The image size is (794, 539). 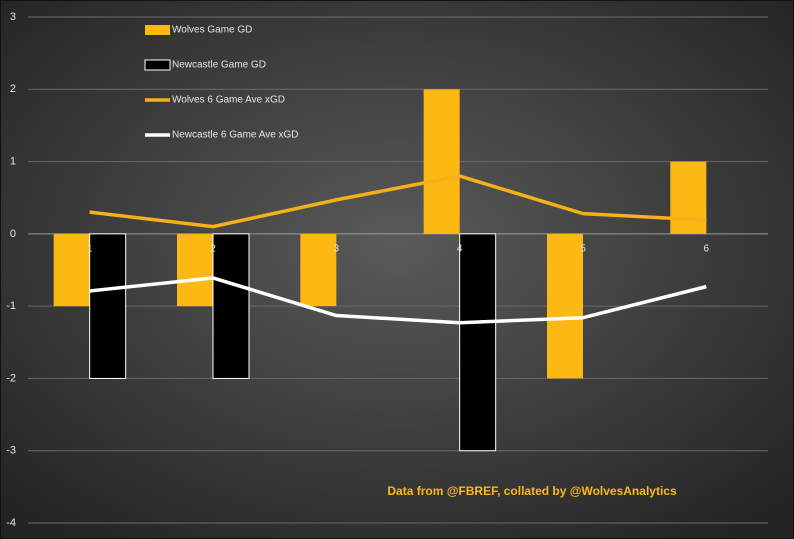 What do you see at coordinates (13, 234) in the screenshot?
I see `y-tick-label: 0` at bounding box center [13, 234].